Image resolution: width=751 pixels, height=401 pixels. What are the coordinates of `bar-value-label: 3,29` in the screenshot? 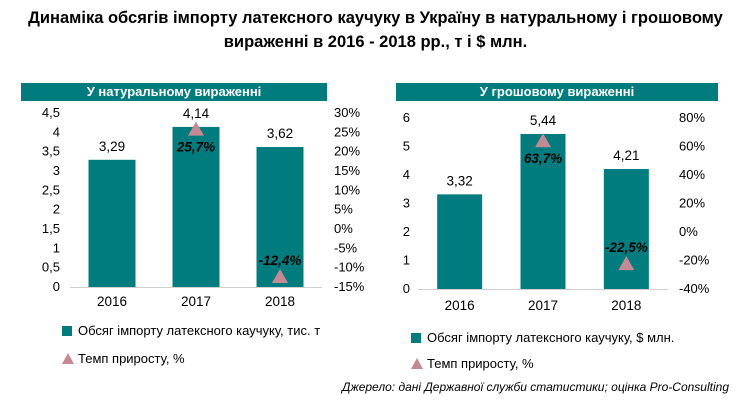 It's located at (112, 146).